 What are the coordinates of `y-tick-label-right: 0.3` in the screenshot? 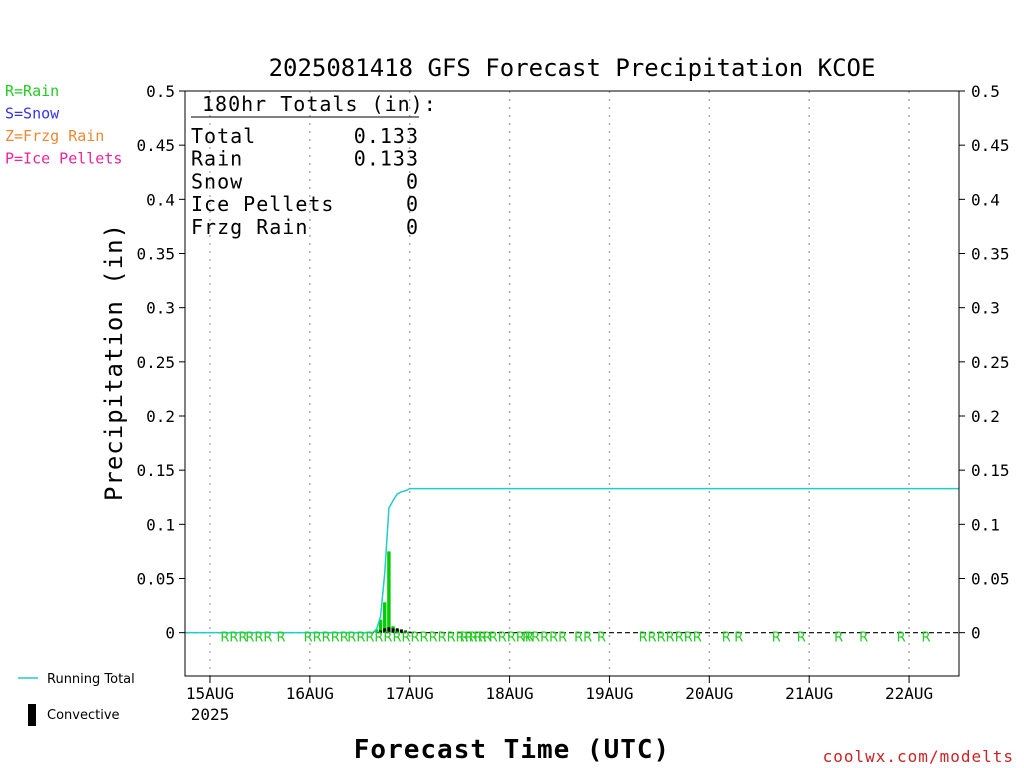 It's located at (985, 308).